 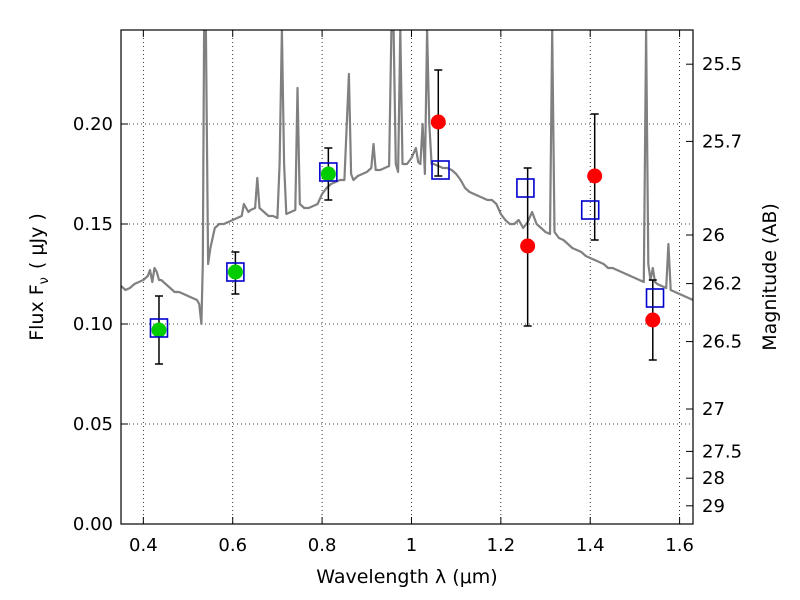 What do you see at coordinates (722, 64) in the screenshot?
I see `y2-tick-label: 25.5` at bounding box center [722, 64].